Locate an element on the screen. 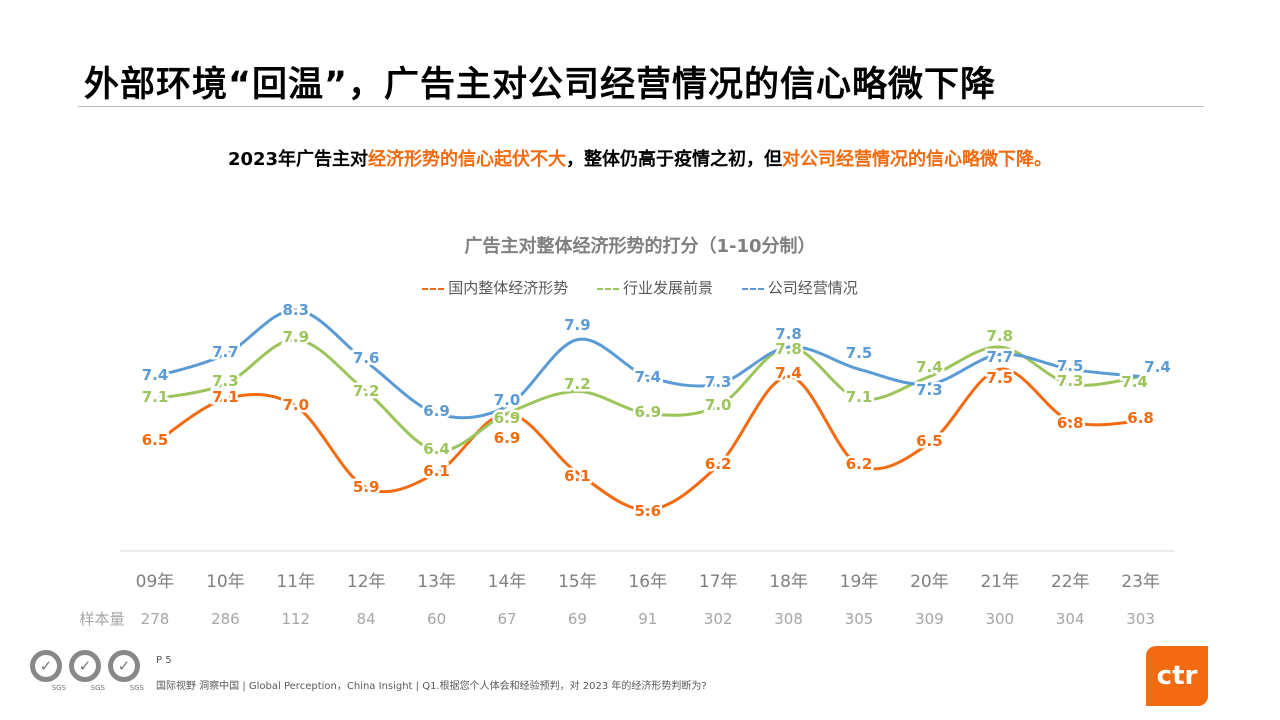  data-label: 7.7 is located at coordinates (225, 352).